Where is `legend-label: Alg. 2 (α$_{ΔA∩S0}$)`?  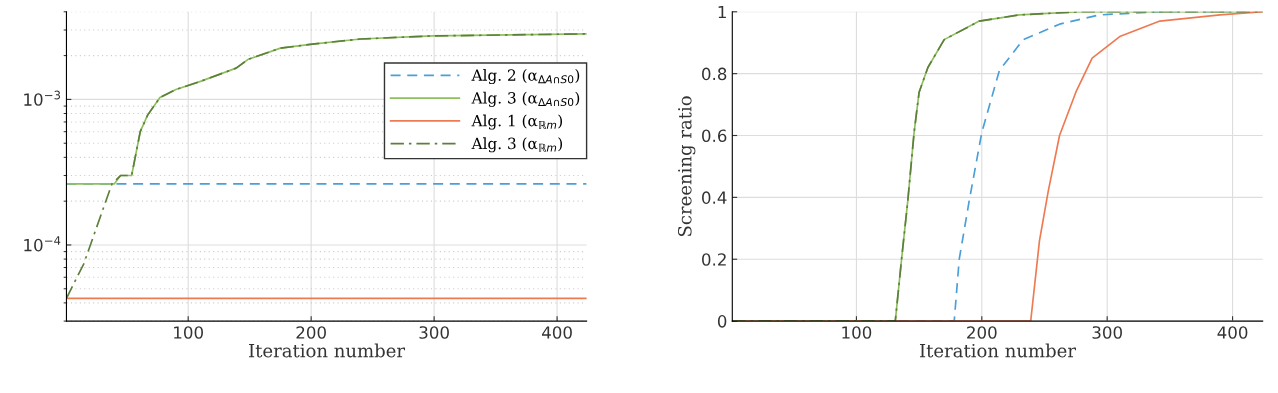 legend-label: Alg. 2 (α$_{ΔA∩S0}$) is located at coordinates (525, 77).